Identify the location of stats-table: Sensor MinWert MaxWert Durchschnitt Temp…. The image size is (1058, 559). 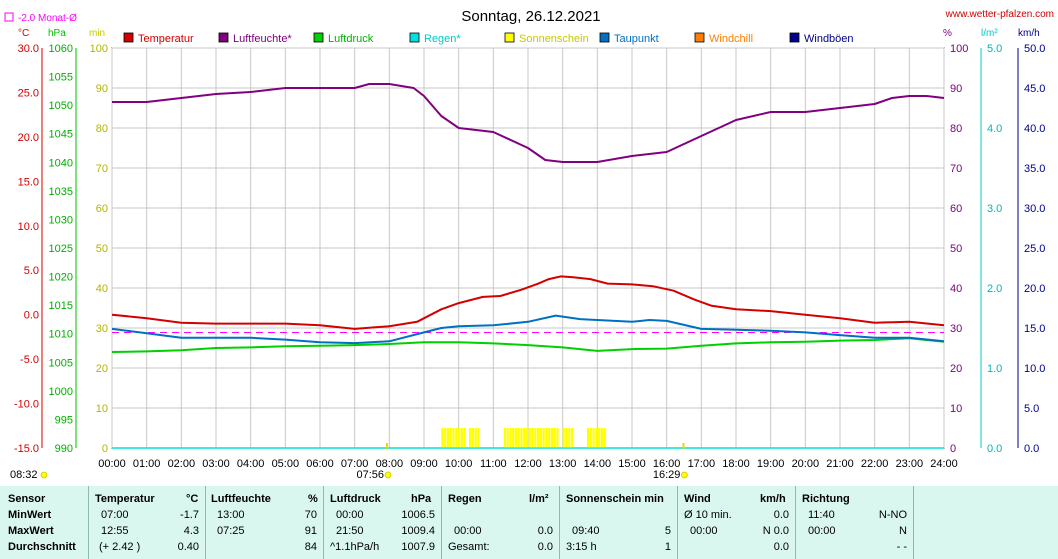
(529, 522).